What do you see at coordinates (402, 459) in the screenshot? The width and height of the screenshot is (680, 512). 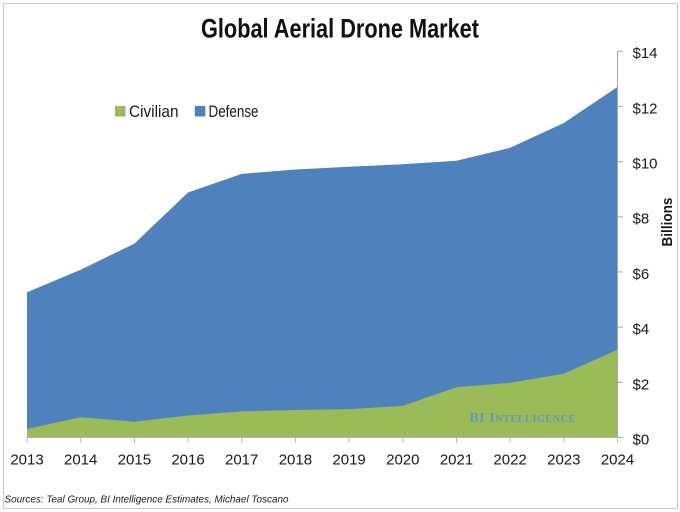 I see `svg-text: 2020` at bounding box center [402, 459].